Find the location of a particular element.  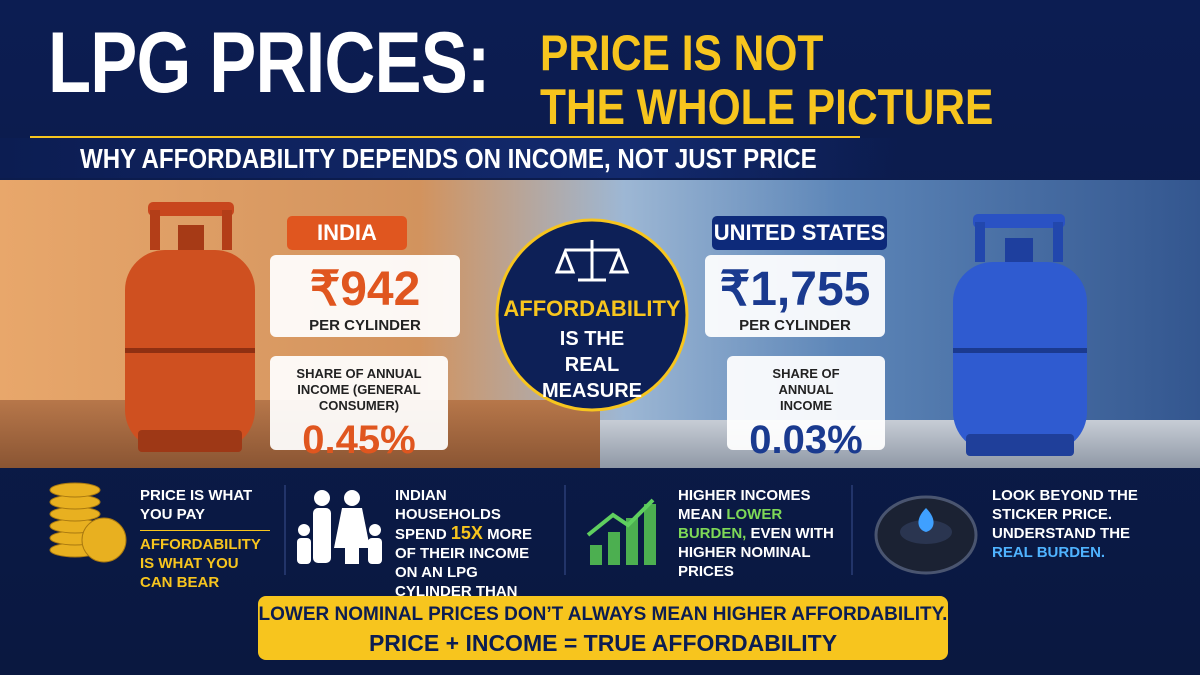

point-highlight: REAL BURDEN. is located at coordinates (1049, 552).